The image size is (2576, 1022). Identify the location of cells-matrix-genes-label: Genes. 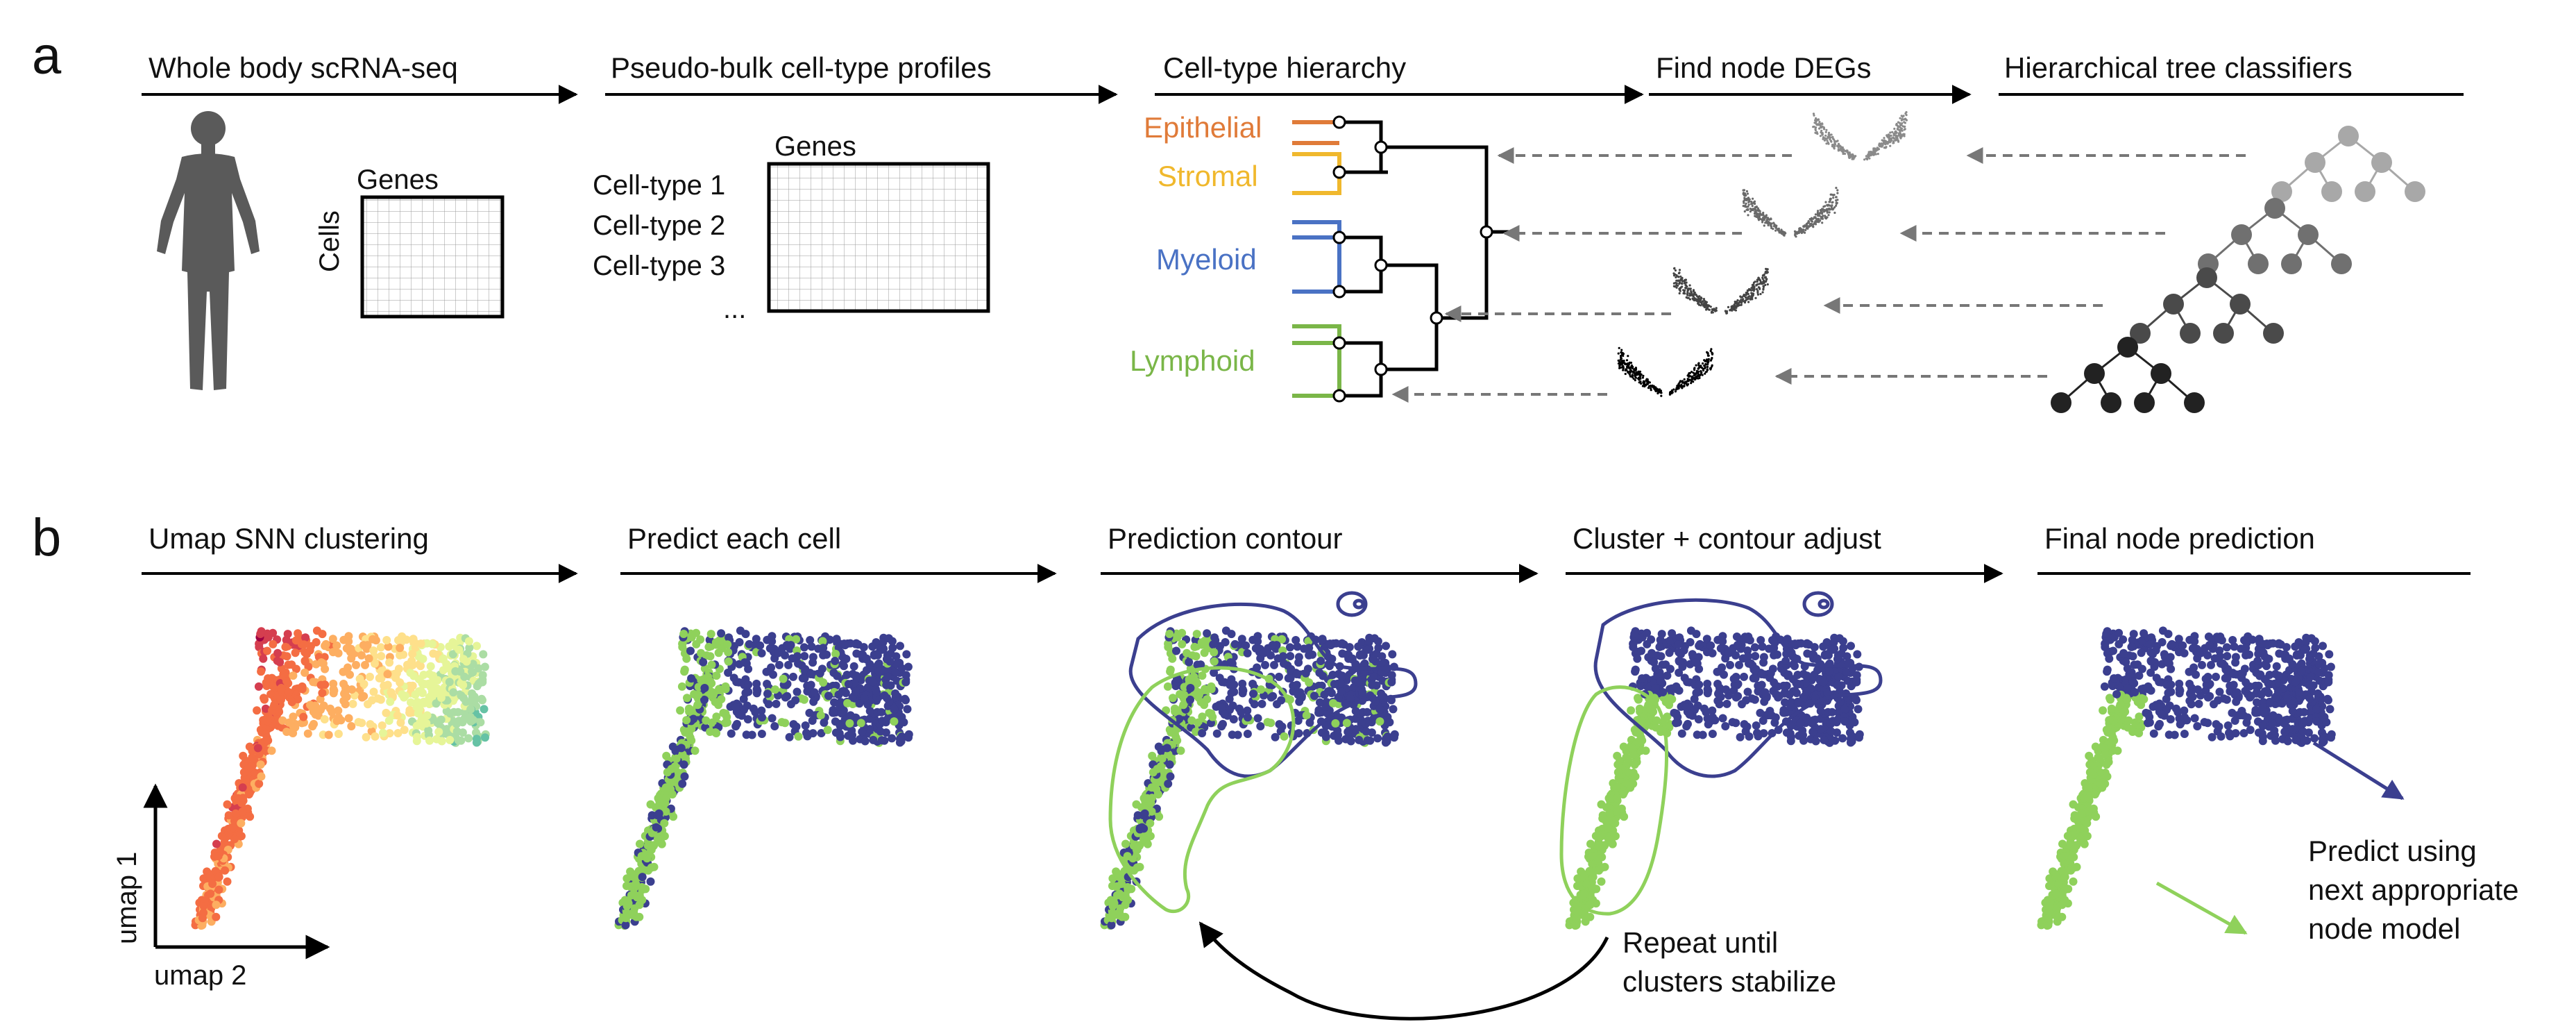
(398, 180).